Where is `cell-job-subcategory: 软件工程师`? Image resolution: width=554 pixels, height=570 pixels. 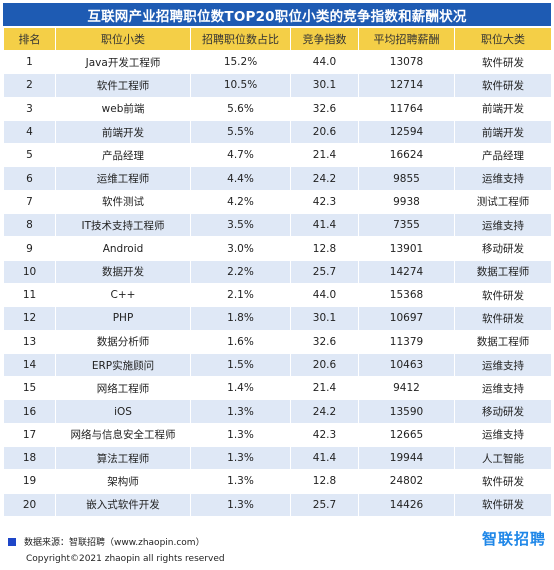 cell-job-subcategory: 软件工程师 is located at coordinates (123, 85).